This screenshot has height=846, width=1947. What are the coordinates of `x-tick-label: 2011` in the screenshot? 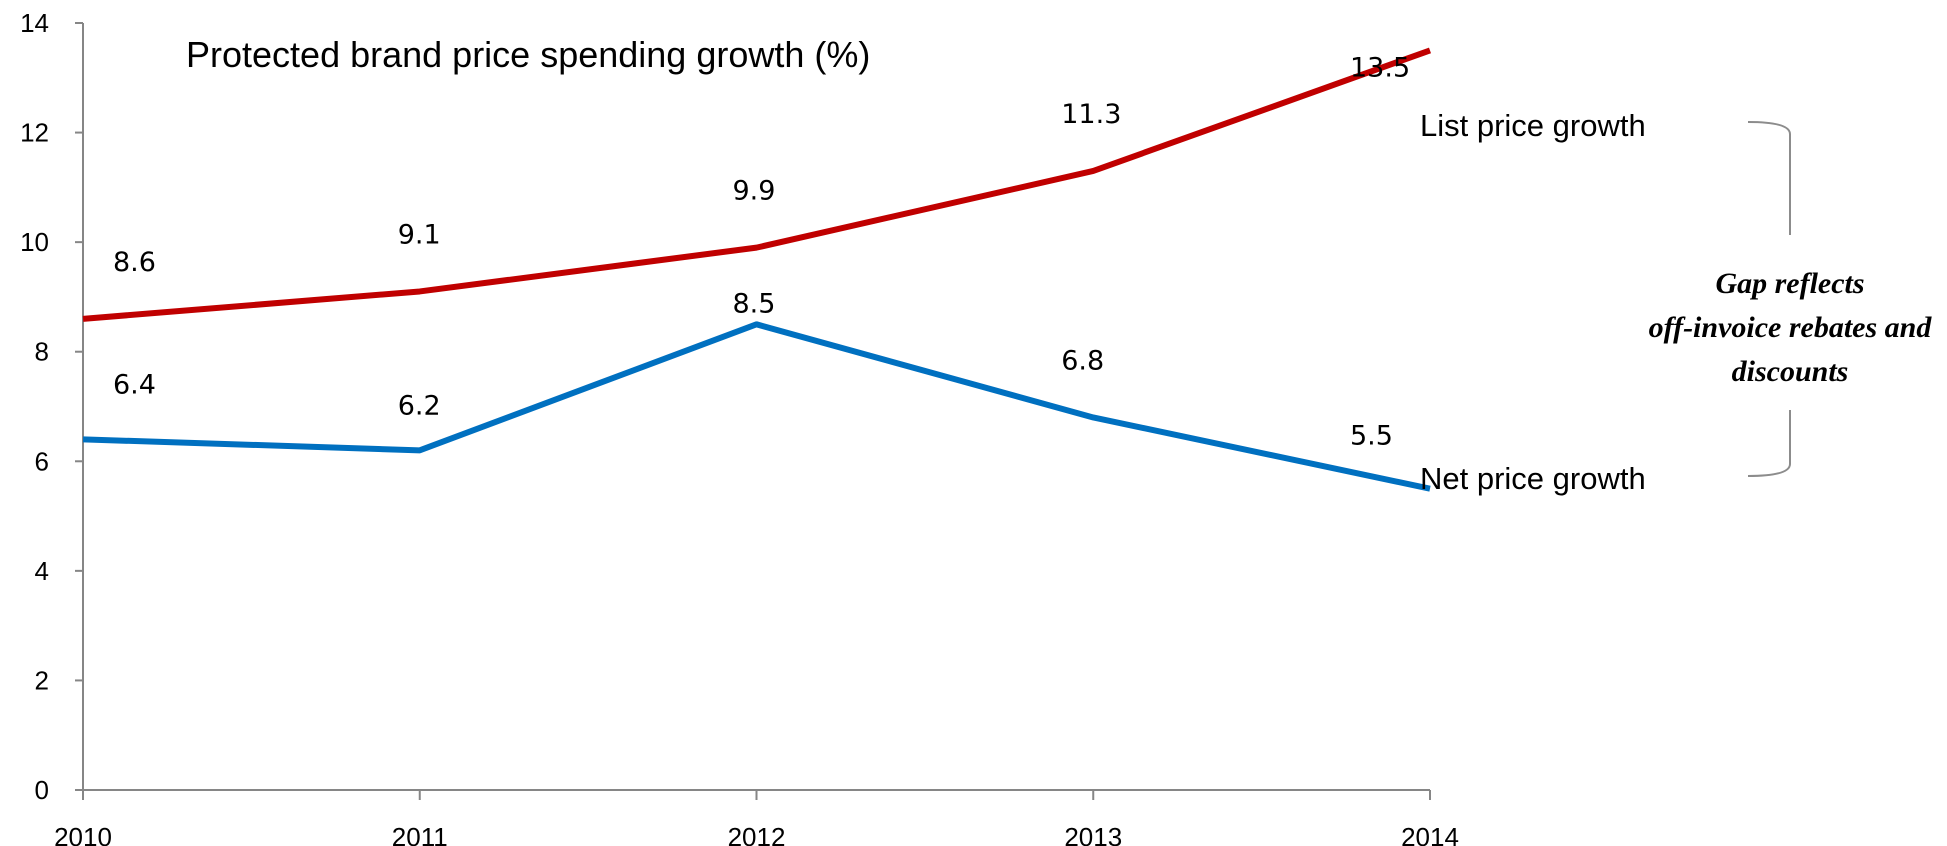 It's located at (420, 834).